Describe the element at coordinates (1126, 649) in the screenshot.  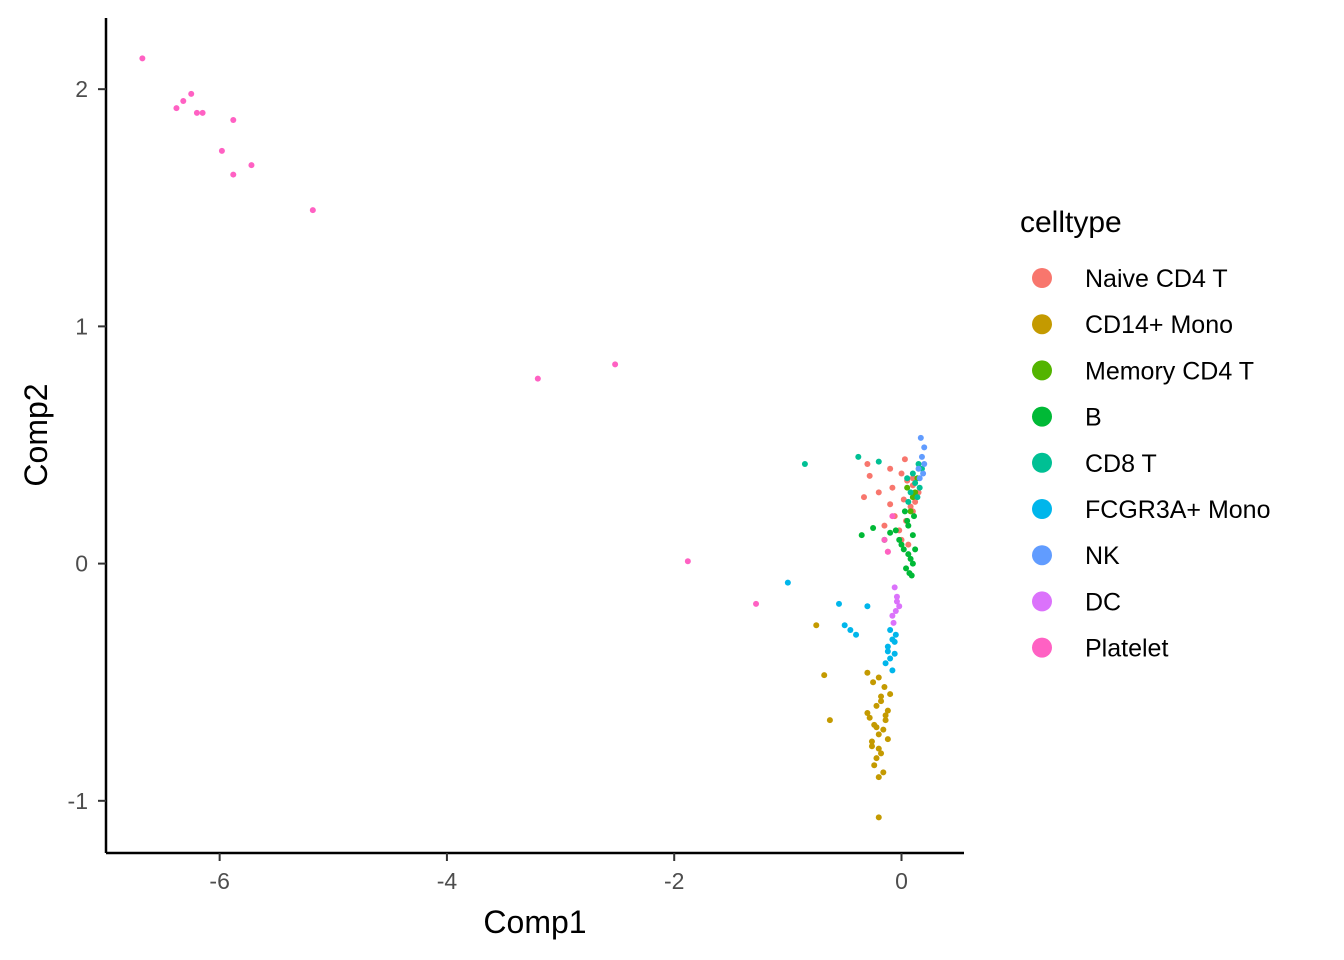
I see `legend-label: Platelet` at that location.